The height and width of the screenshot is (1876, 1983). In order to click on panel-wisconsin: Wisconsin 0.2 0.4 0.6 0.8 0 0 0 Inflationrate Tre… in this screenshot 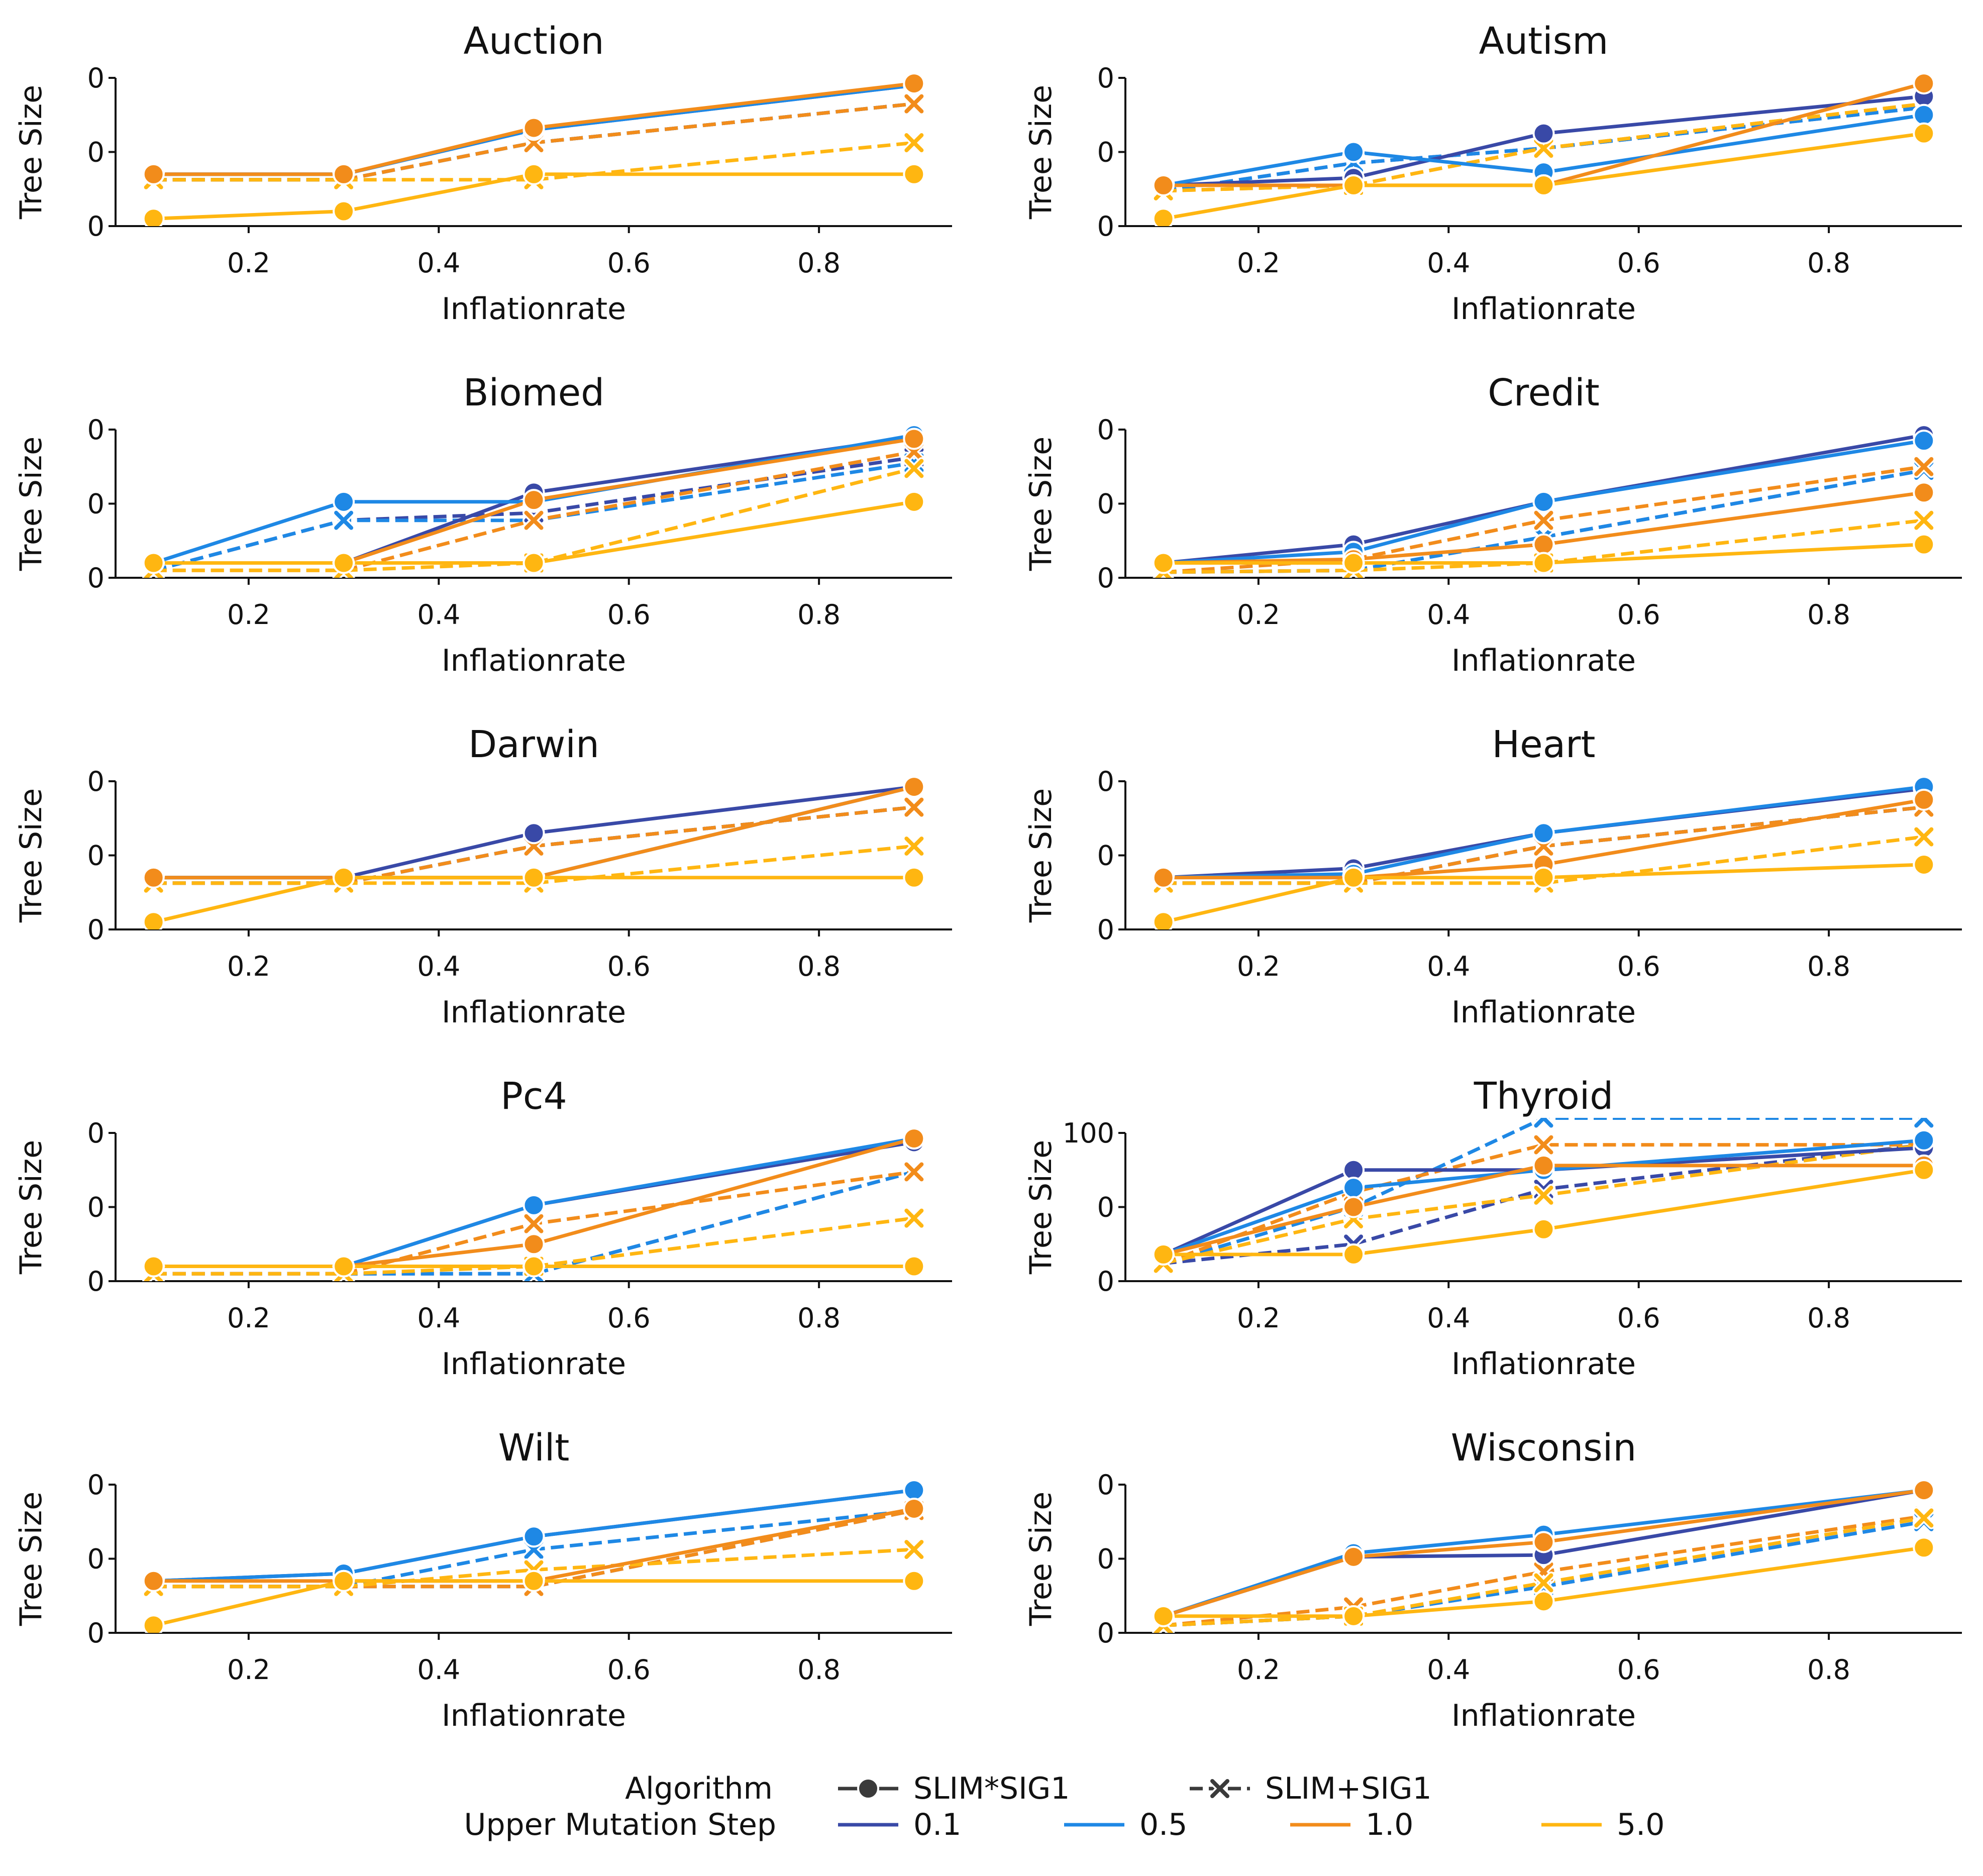, I will do `click(1492, 1579)`.